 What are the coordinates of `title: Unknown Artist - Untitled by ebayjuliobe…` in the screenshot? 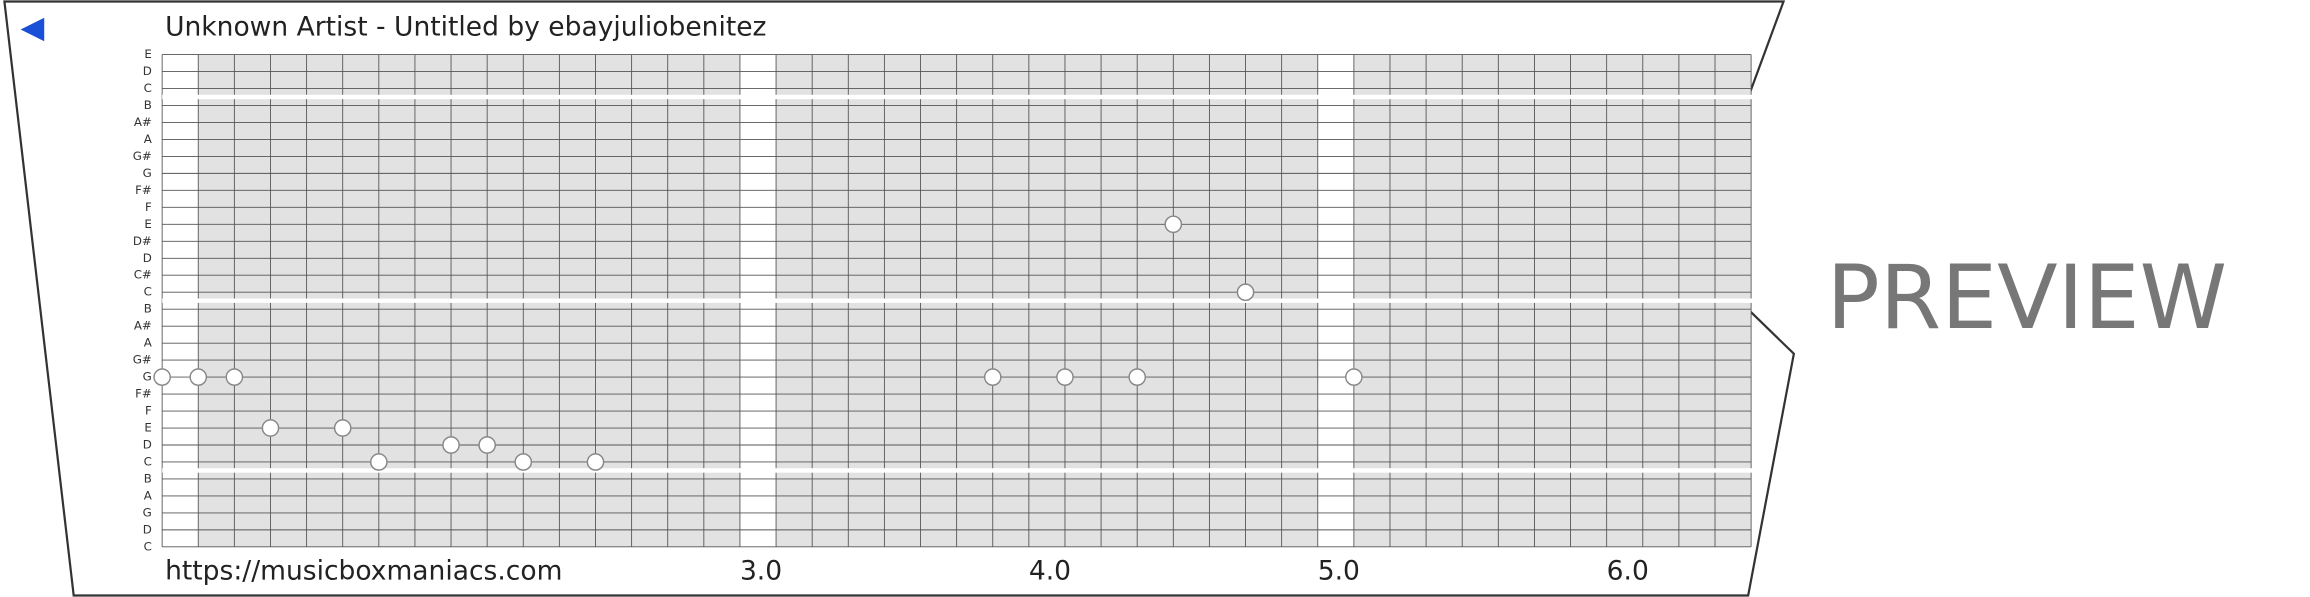 It's located at (465, 27).